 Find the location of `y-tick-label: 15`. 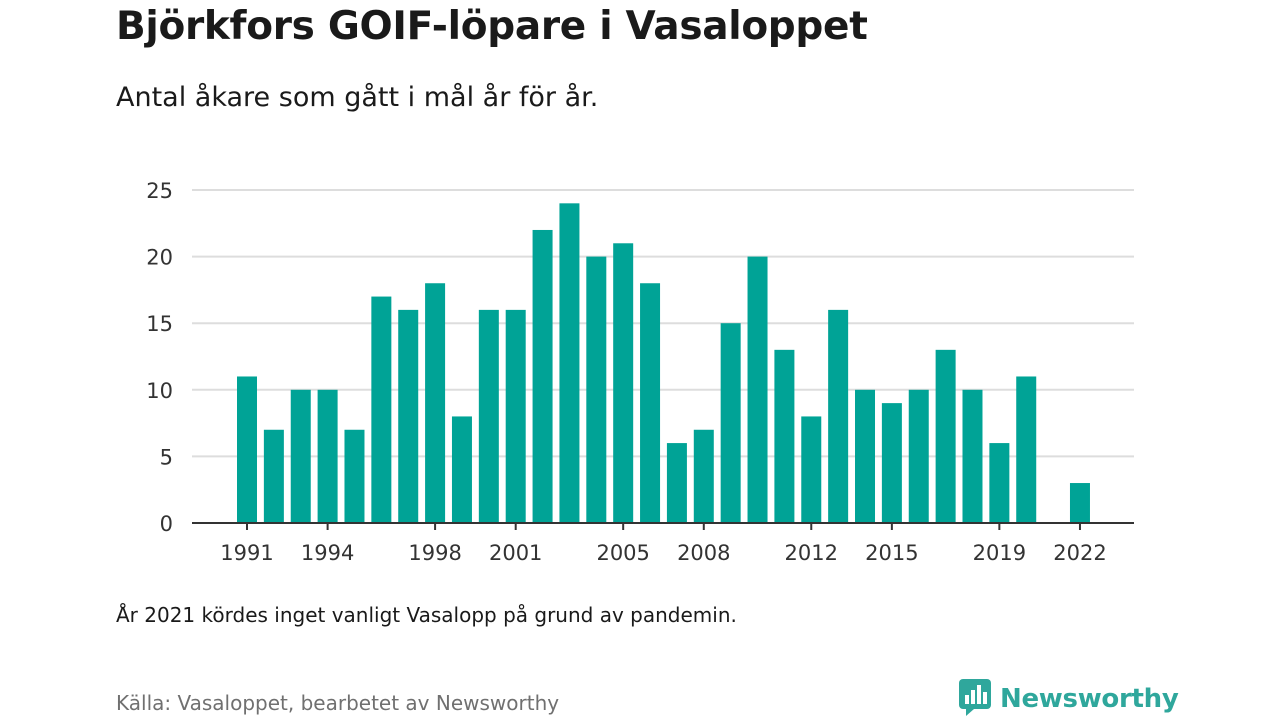

y-tick-label: 15 is located at coordinates (159, 324).